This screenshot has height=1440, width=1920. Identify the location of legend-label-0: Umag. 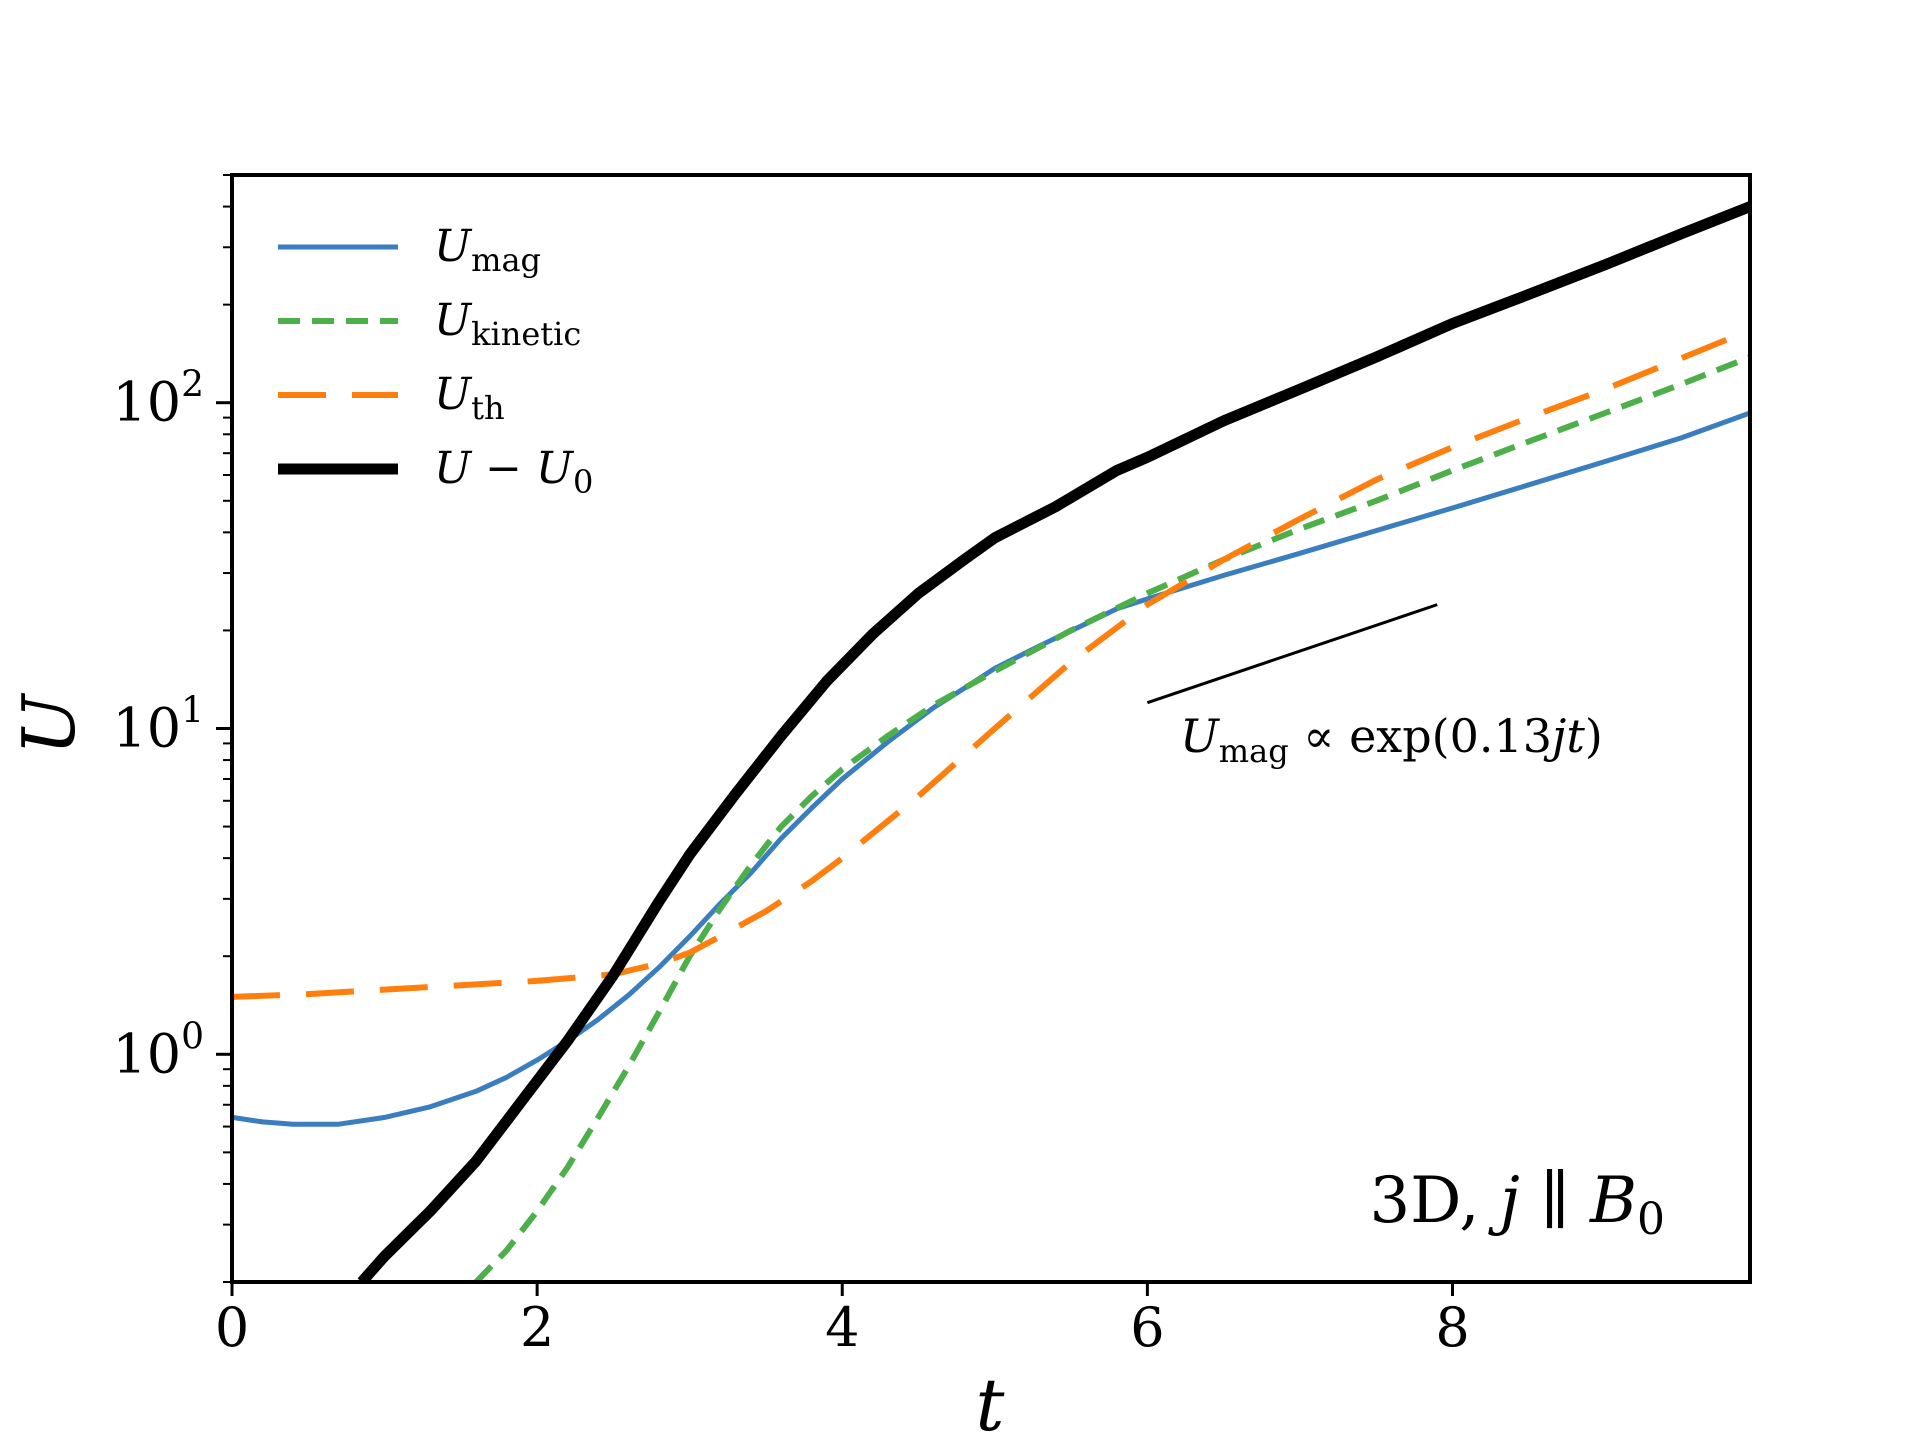
(487, 250).